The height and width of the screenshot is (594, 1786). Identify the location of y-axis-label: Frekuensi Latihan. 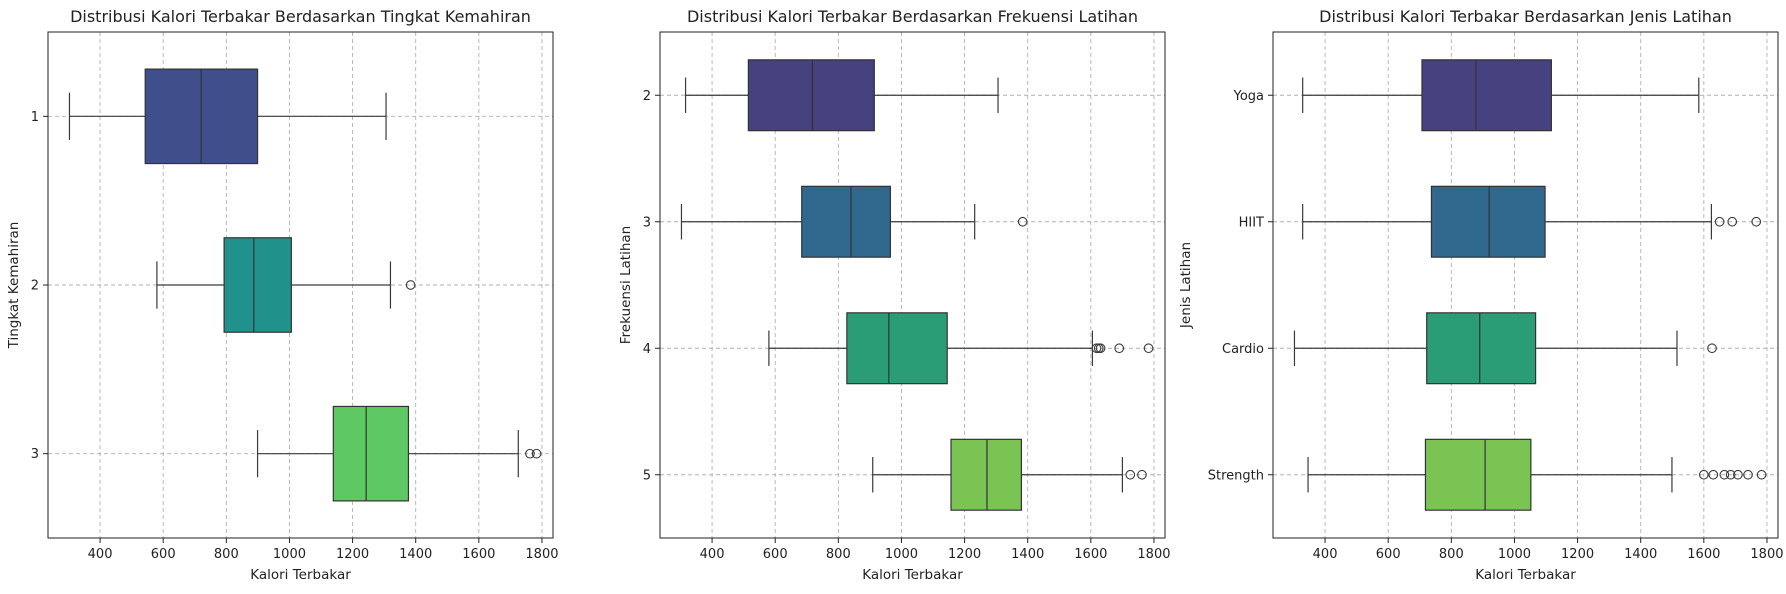
(626, 285).